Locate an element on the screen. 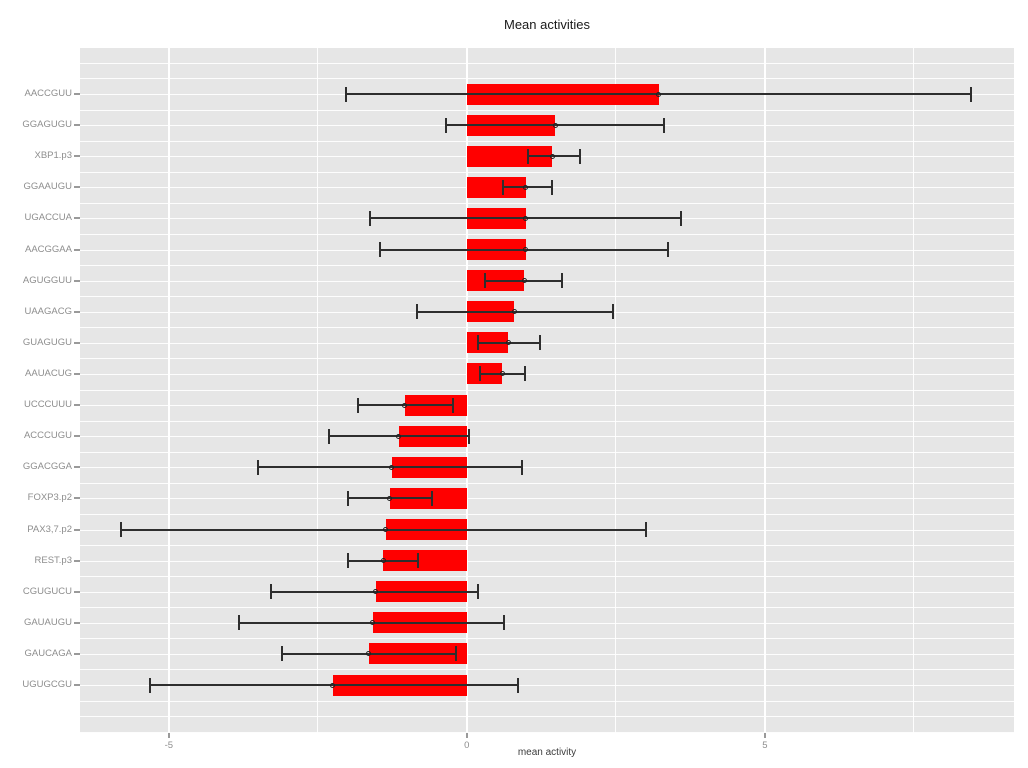 The height and width of the screenshot is (768, 1028). vertical-minor-gridline is located at coordinates (318, 390).